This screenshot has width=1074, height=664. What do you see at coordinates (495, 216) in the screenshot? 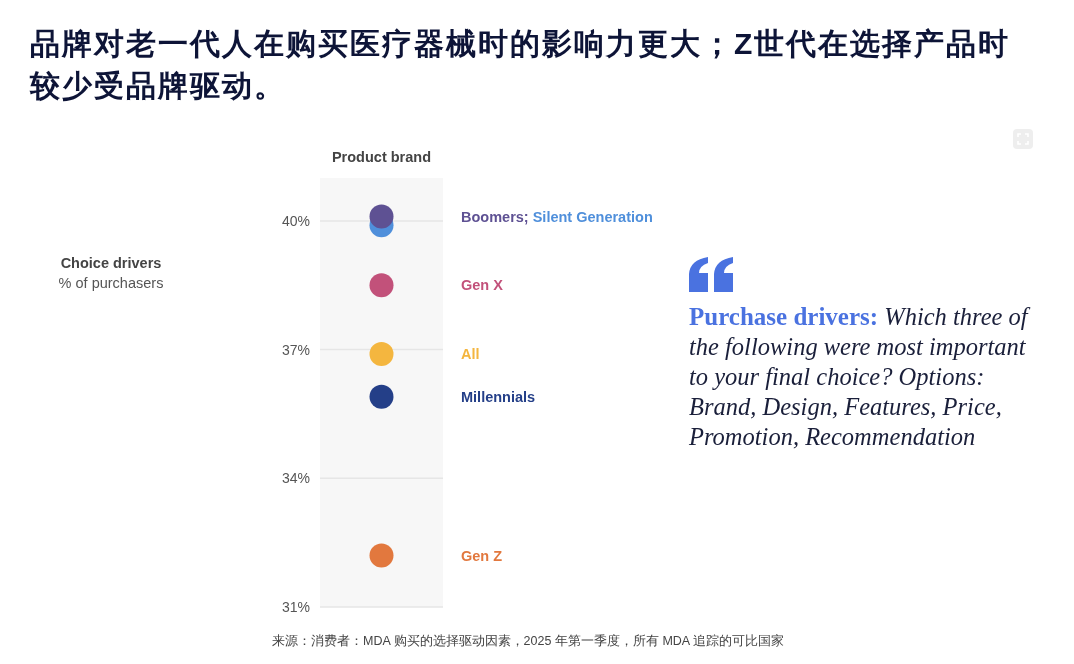
I see `text: Boomers;` at bounding box center [495, 216].